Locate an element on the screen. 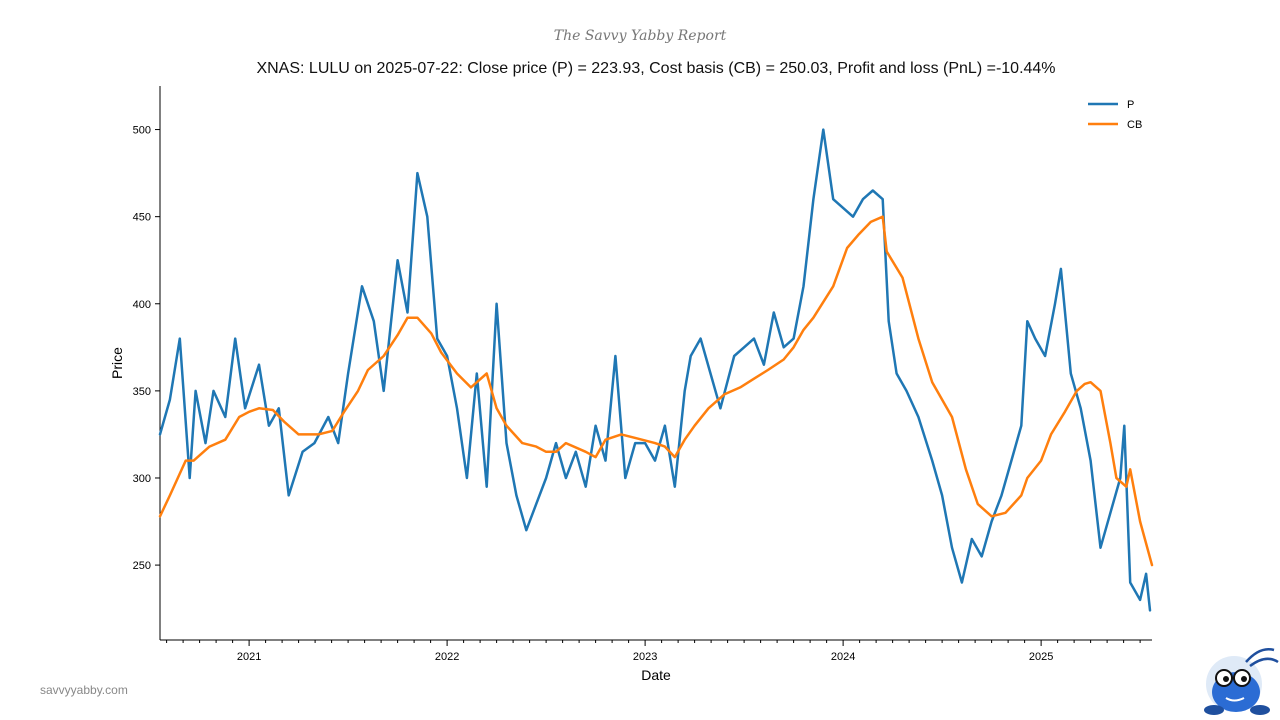 Image resolution: width=1280 pixels, height=720 pixels. legend-label-cb: CB is located at coordinates (1134, 125).